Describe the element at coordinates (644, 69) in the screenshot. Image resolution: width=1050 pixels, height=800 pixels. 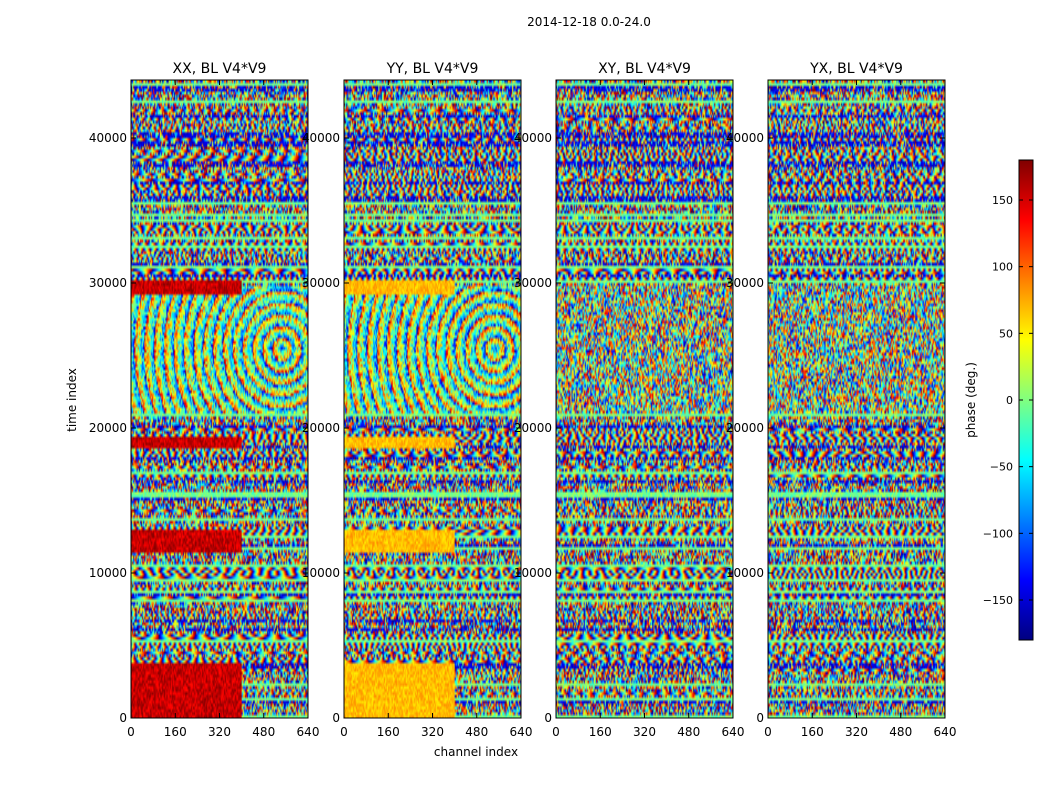
I see `panel-title: XY, BL V4*V9` at that location.